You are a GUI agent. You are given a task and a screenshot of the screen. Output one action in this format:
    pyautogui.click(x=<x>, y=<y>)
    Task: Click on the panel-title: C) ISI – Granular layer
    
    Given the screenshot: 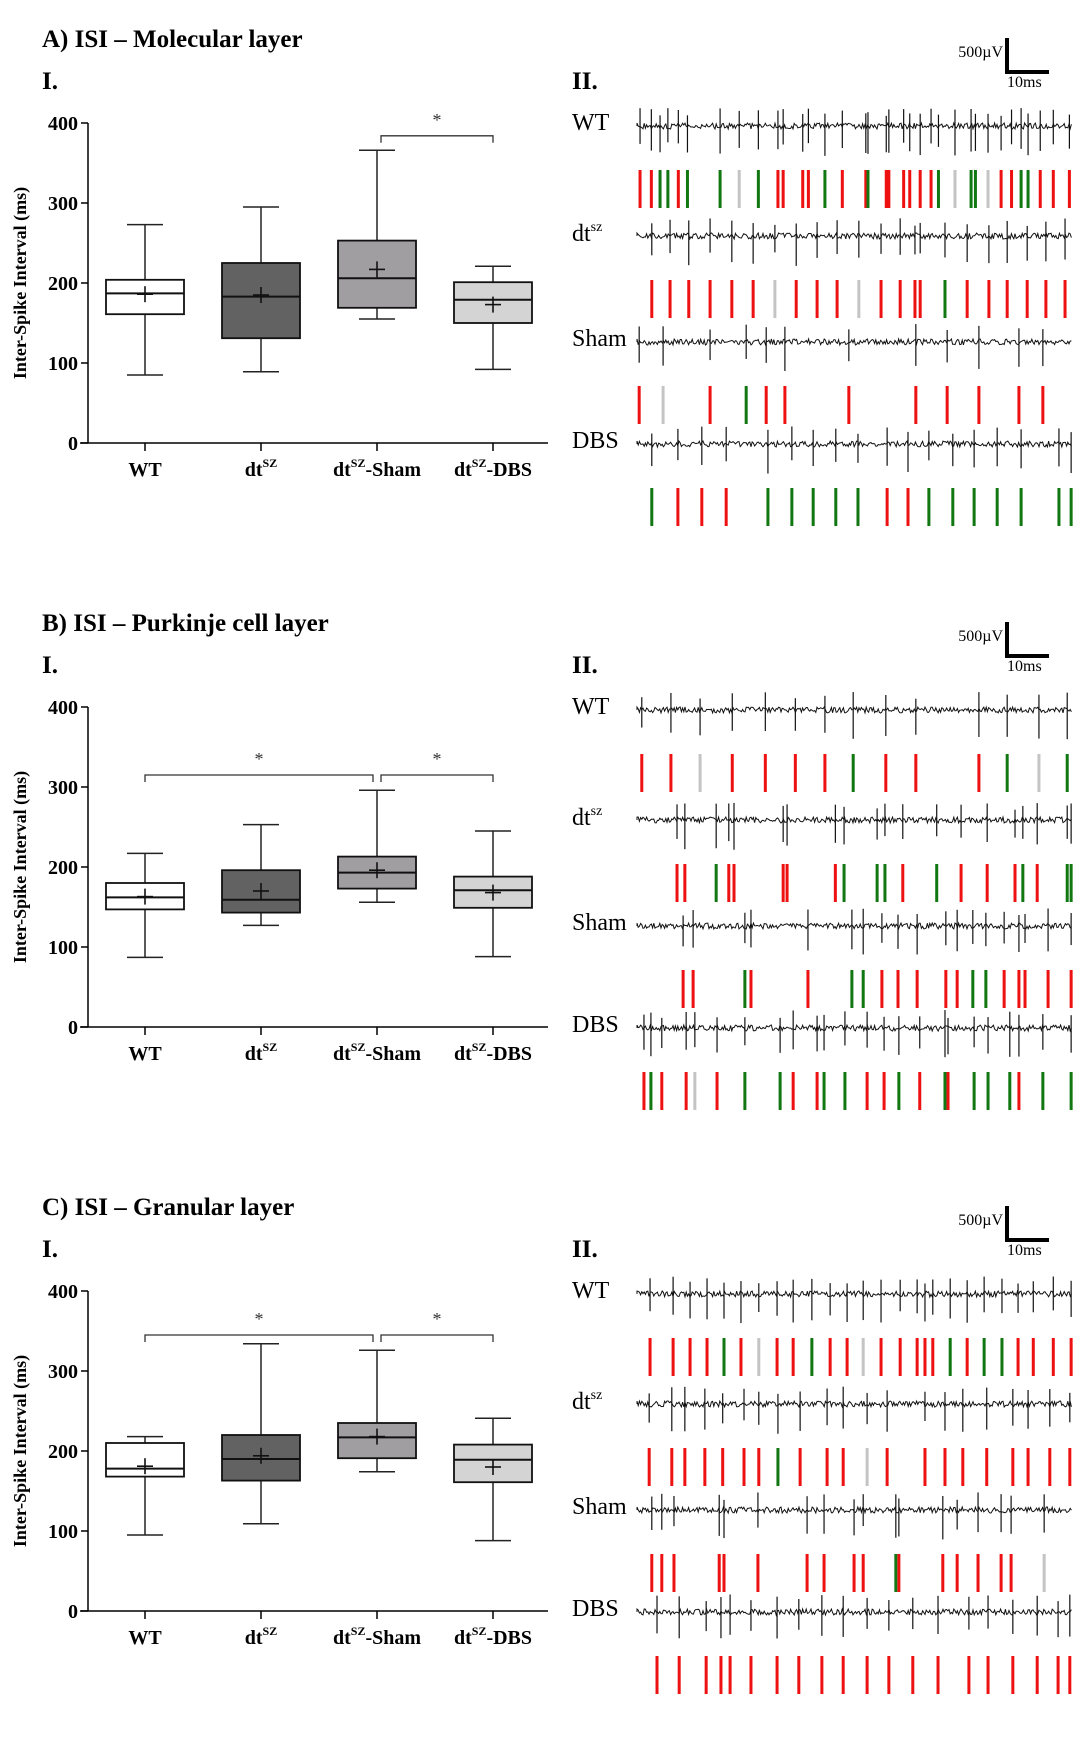 What is the action you would take?
    pyautogui.click(x=168, y=1207)
    